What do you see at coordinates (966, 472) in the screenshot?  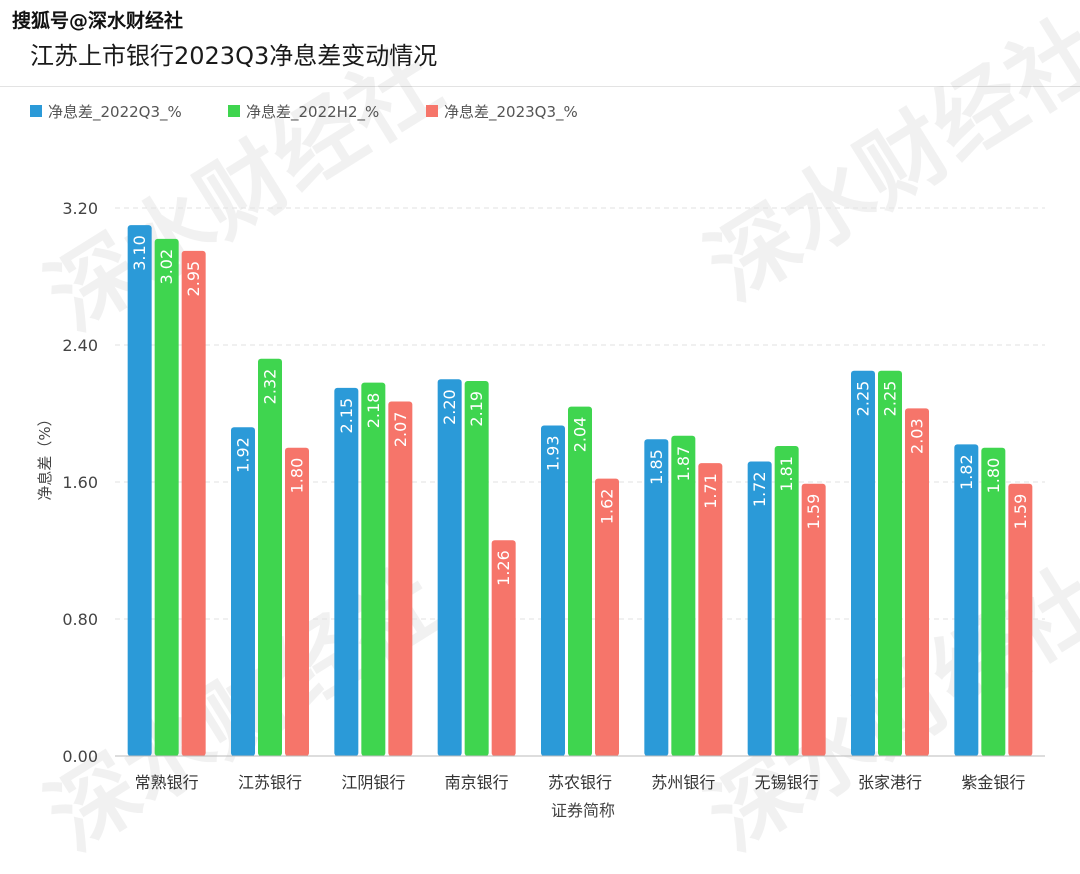 I see `bar-value-label: 1.82` at bounding box center [966, 472].